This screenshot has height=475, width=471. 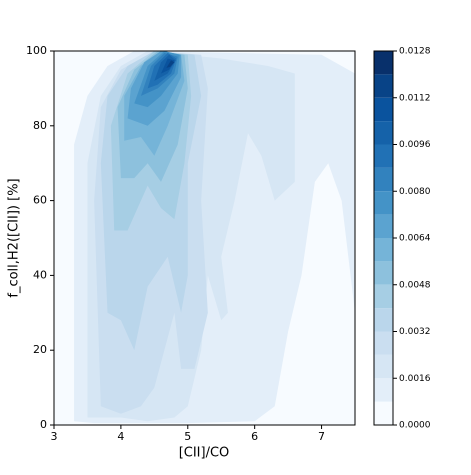 What do you see at coordinates (415, 52) in the screenshot?
I see `colorbar-tick-label: 0.0128` at bounding box center [415, 52].